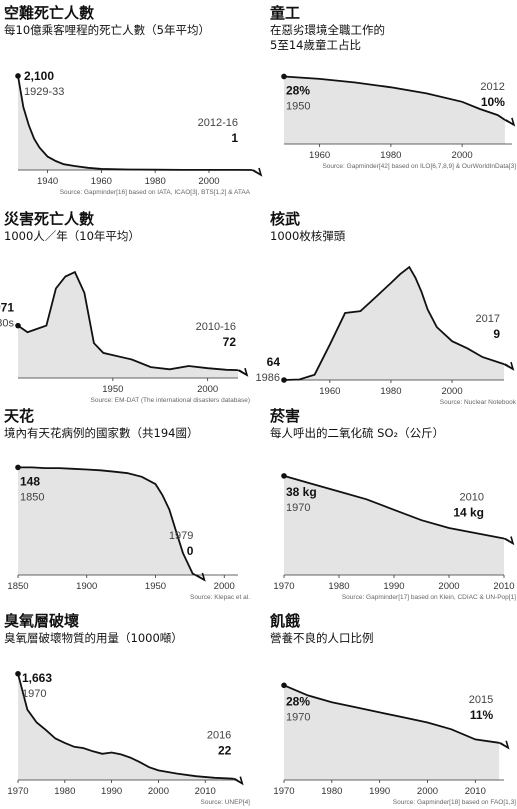 The height and width of the screenshot is (809, 517). I want to click on subtitle-line: 在惡劣環境全職工作的, so click(327, 30).